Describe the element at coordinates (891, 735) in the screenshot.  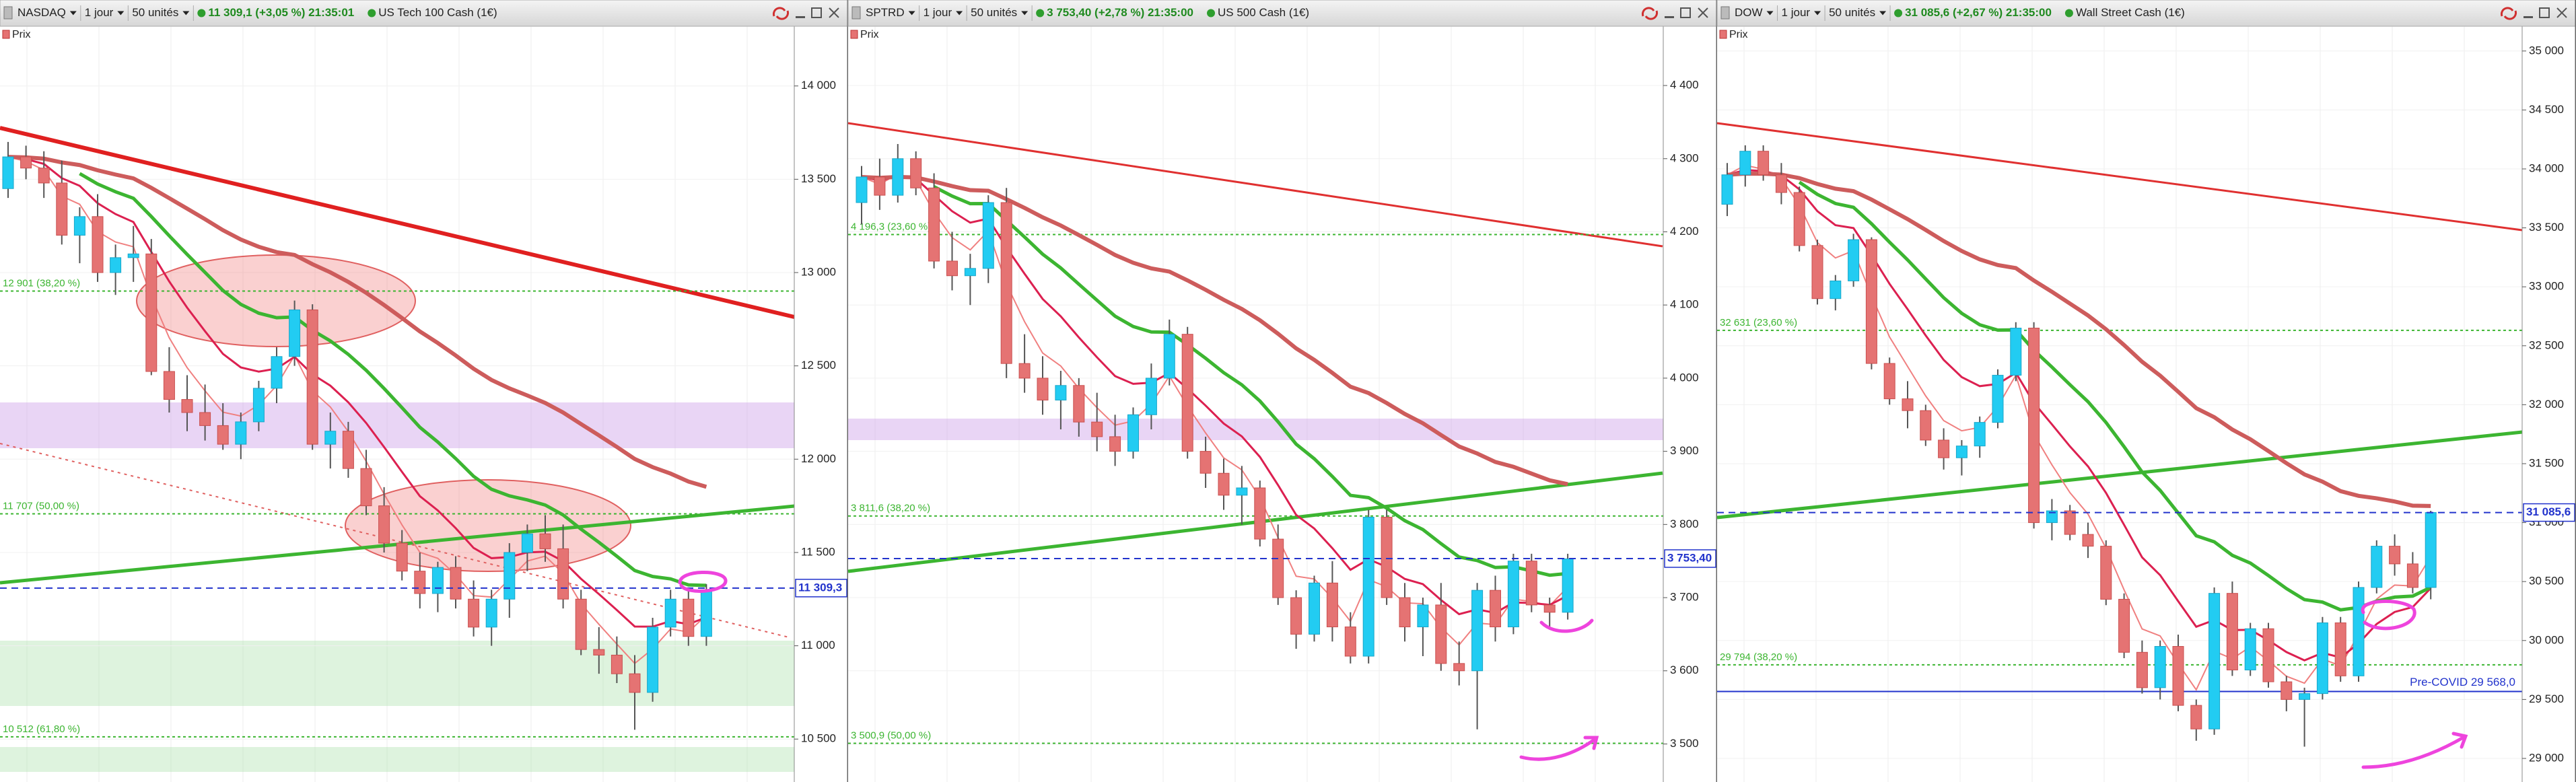
I see `fib-label: 3 500,9 (50,00 %)` at that location.